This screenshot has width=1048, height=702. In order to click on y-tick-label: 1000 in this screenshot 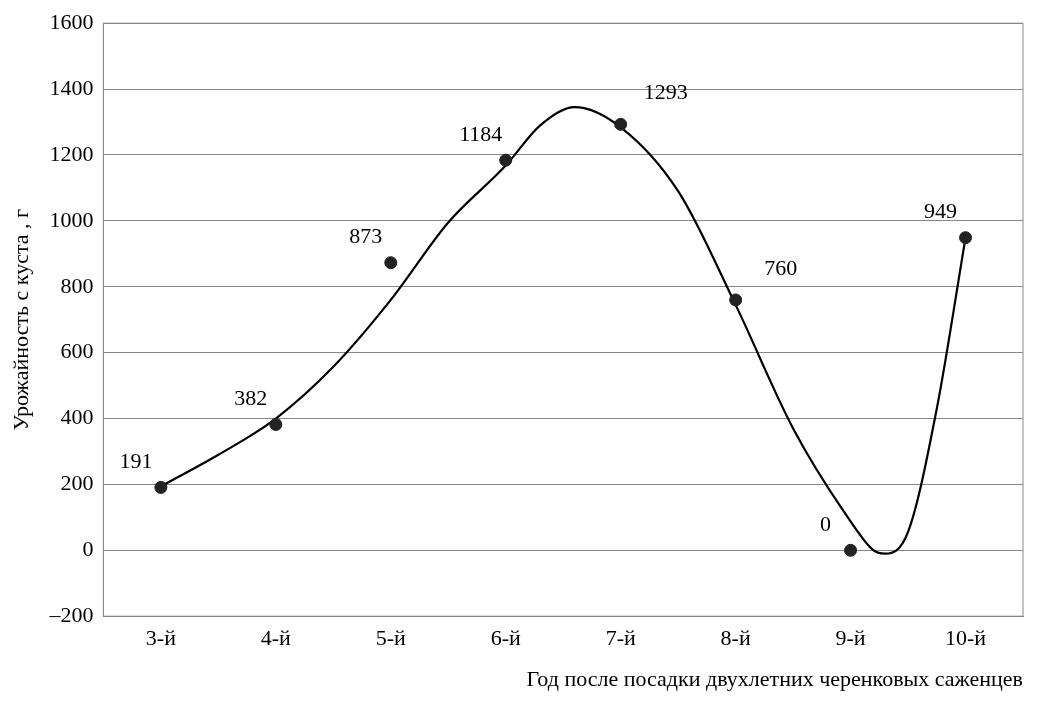, I will do `click(71, 219)`.